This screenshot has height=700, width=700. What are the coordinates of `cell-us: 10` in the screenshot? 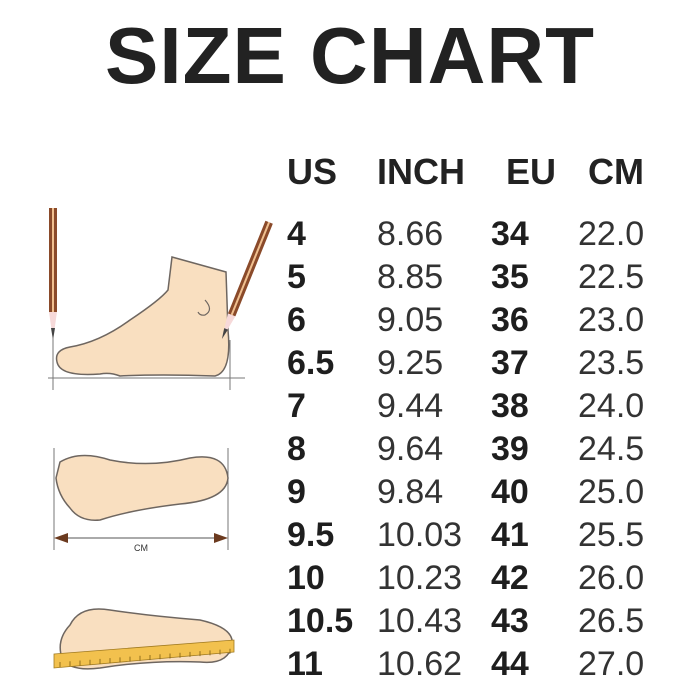 It's located at (306, 578).